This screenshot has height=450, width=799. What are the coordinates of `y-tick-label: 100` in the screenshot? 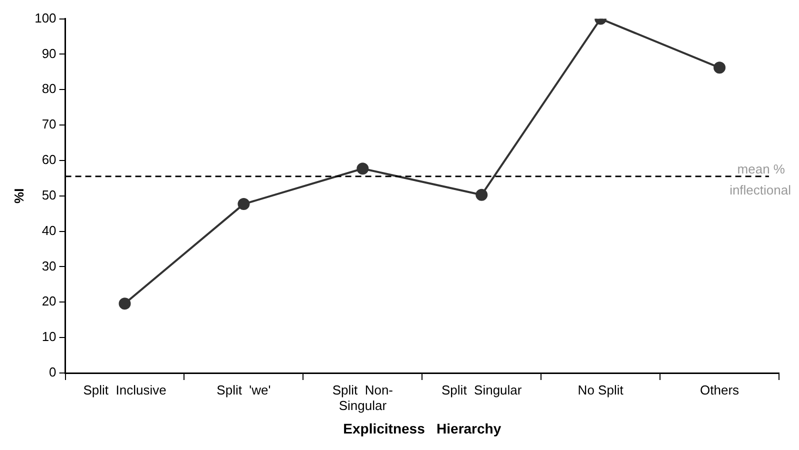 It's located at (45, 18).